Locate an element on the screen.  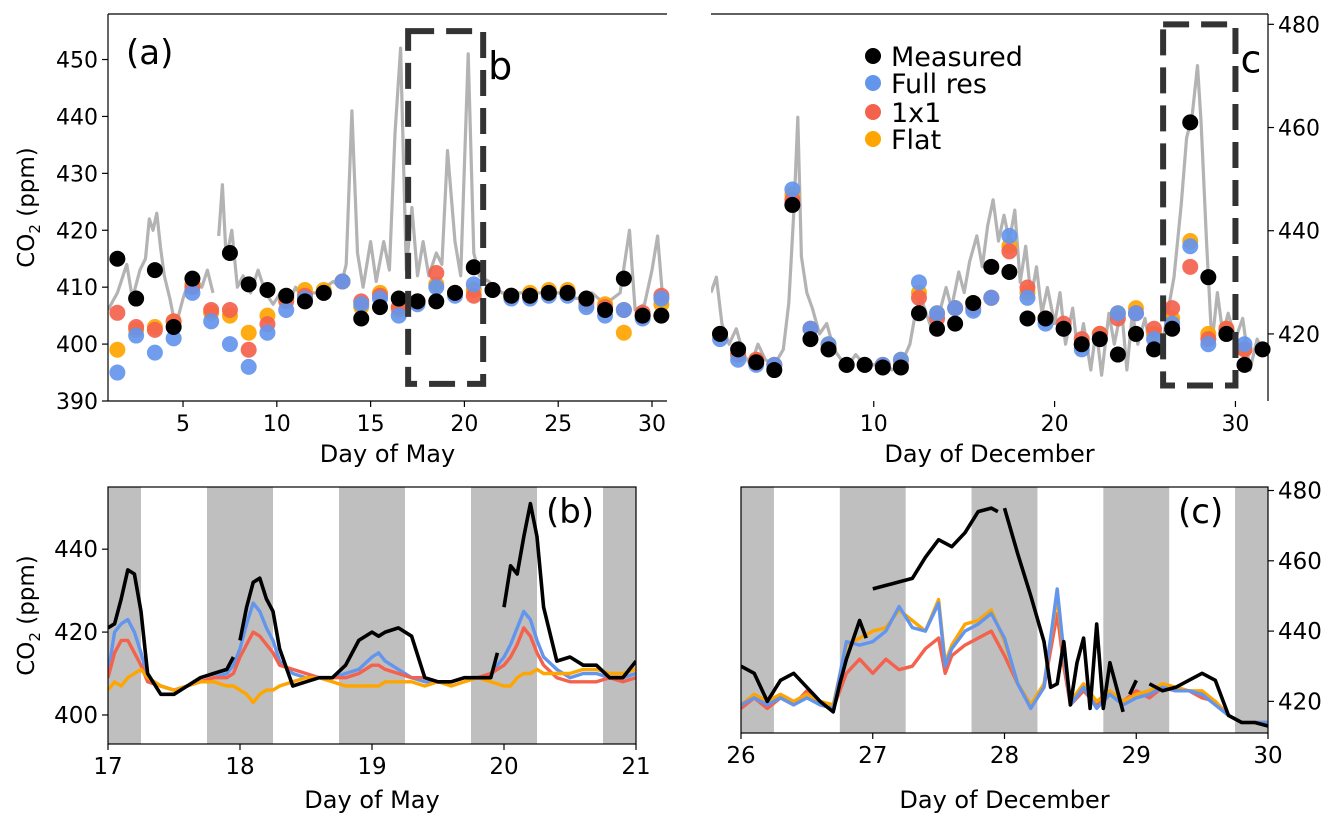
y-axis-label-subscript: 2 is located at coordinates (35, 637).